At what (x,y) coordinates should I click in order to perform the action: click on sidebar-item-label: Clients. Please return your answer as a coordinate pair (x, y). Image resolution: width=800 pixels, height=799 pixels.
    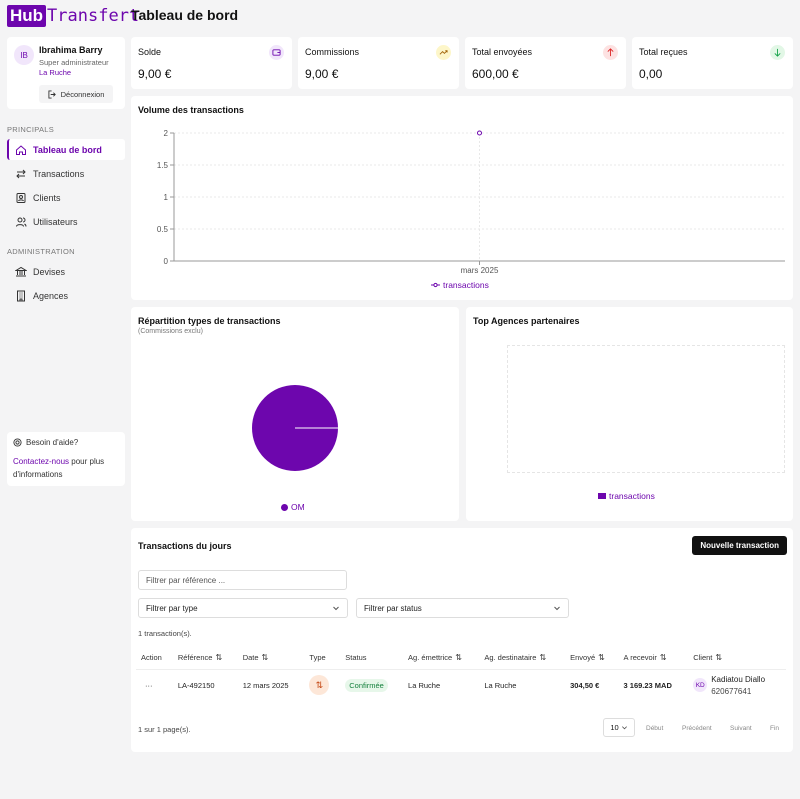
    Looking at the image, I should click on (47, 197).